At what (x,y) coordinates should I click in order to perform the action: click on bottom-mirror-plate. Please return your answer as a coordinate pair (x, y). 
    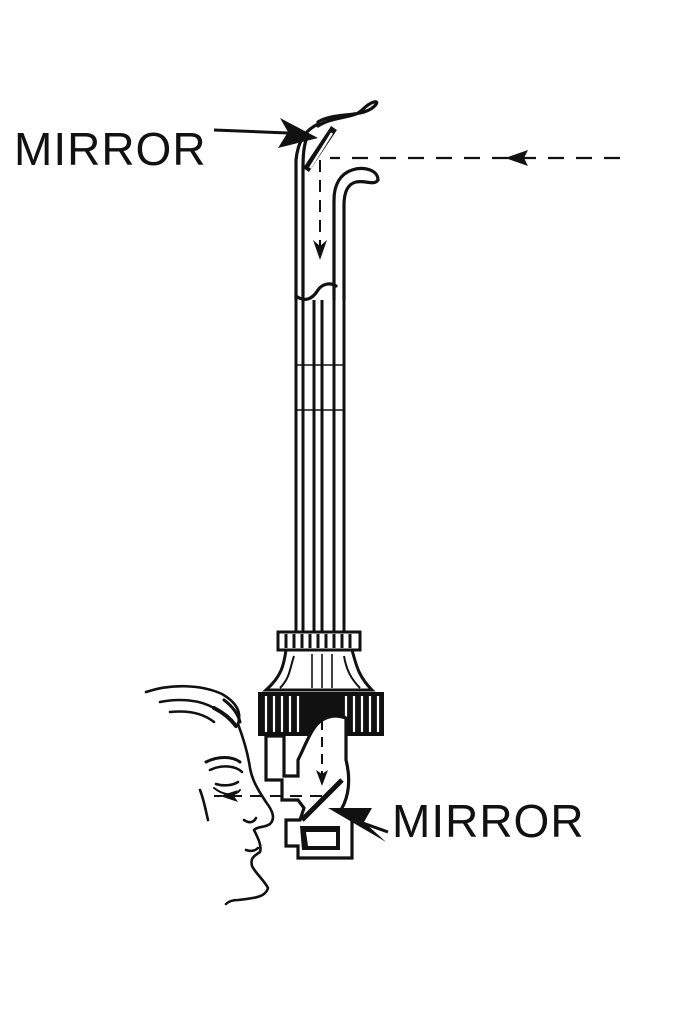
    Looking at the image, I should click on (322, 800).